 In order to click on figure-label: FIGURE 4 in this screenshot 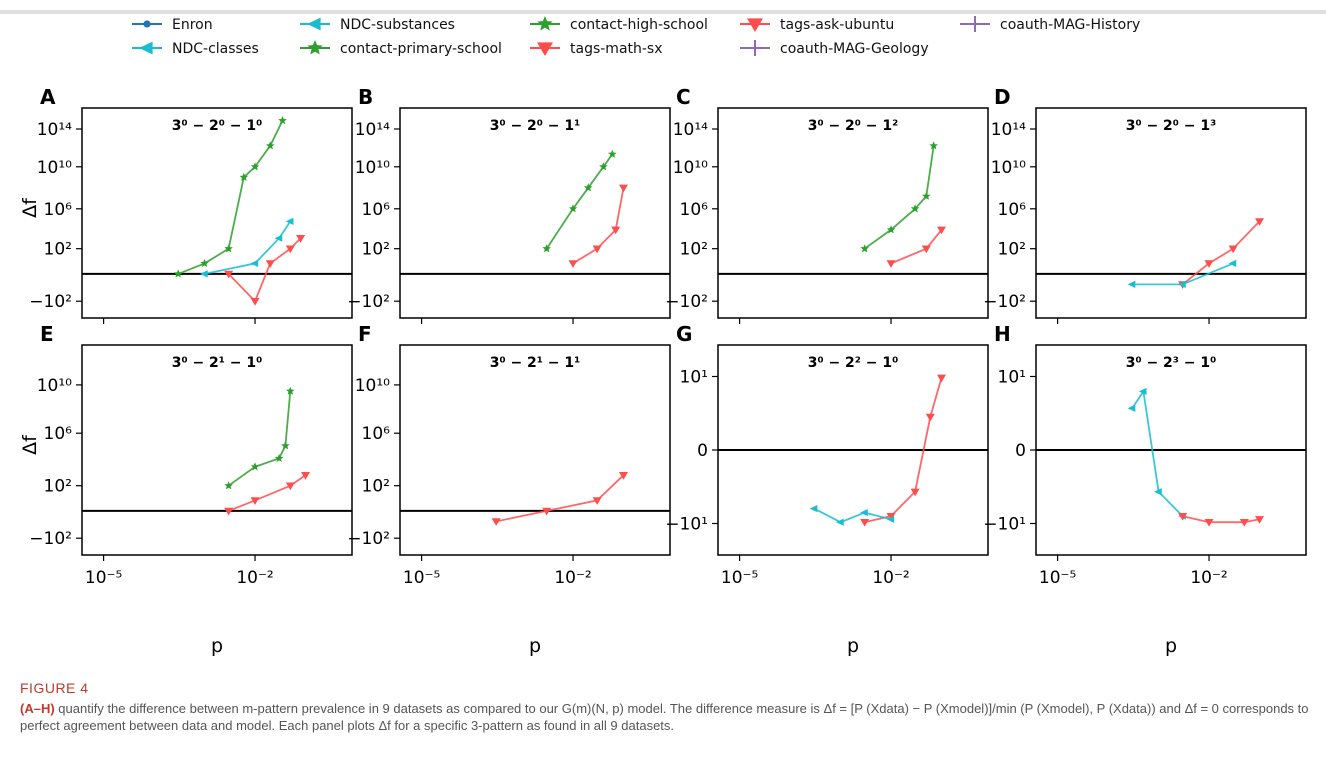, I will do `click(54, 688)`.